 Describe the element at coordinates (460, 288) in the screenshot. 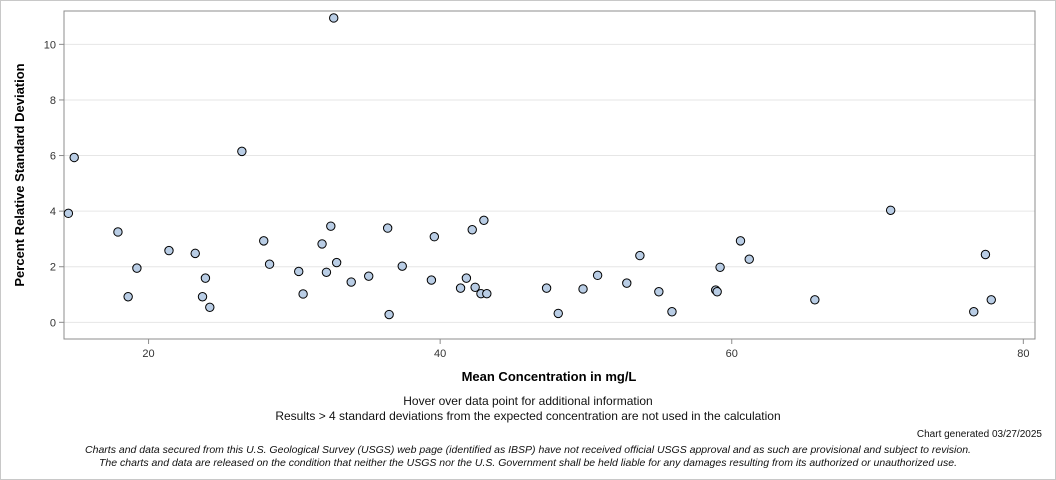

I see `data-point: Mean: 41.4 mg/L, RSD: 1.23` at that location.